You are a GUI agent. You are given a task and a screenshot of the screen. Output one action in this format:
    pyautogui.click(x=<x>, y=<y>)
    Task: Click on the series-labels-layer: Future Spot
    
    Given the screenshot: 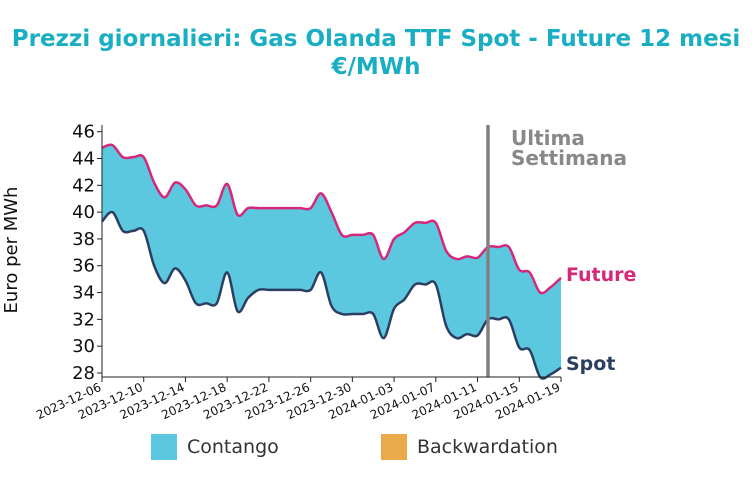 What is the action you would take?
    pyautogui.click(x=601, y=319)
    